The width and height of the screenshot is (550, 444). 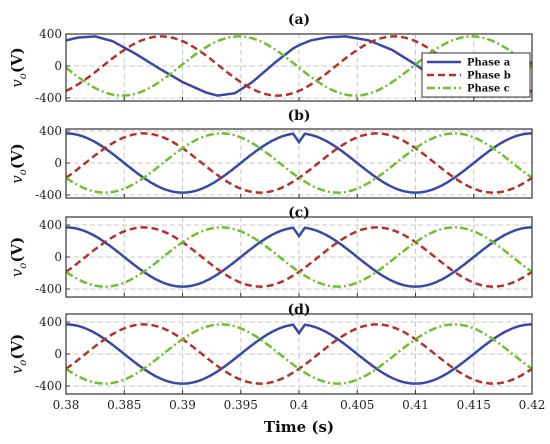 I want to click on legend: Phase a Phase b Phase c, so click(x=476, y=75).